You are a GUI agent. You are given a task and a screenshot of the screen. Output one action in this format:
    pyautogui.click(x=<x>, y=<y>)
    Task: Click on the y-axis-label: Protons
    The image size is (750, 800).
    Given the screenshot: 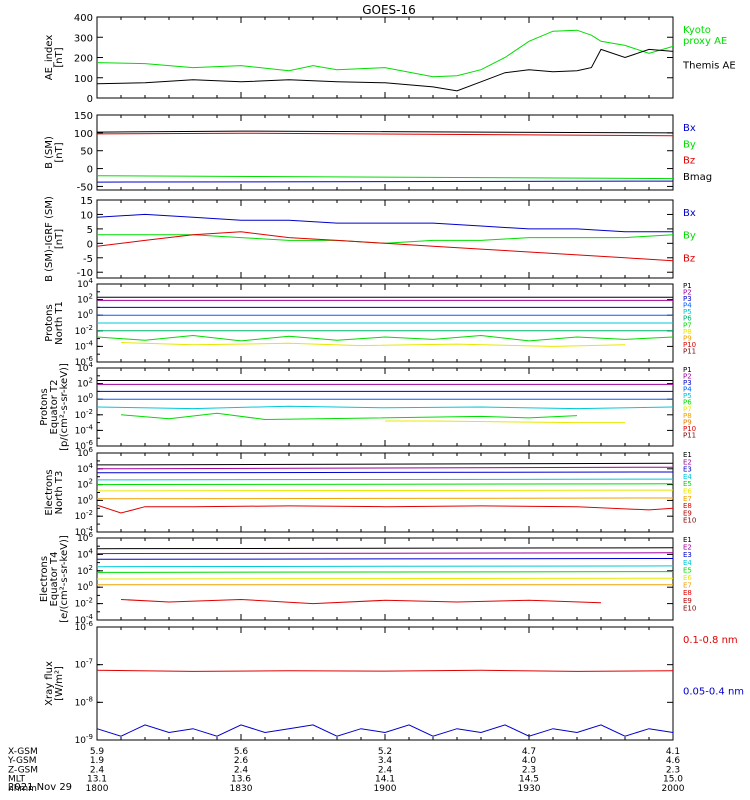 What is the action you would take?
    pyautogui.click(x=44, y=406)
    